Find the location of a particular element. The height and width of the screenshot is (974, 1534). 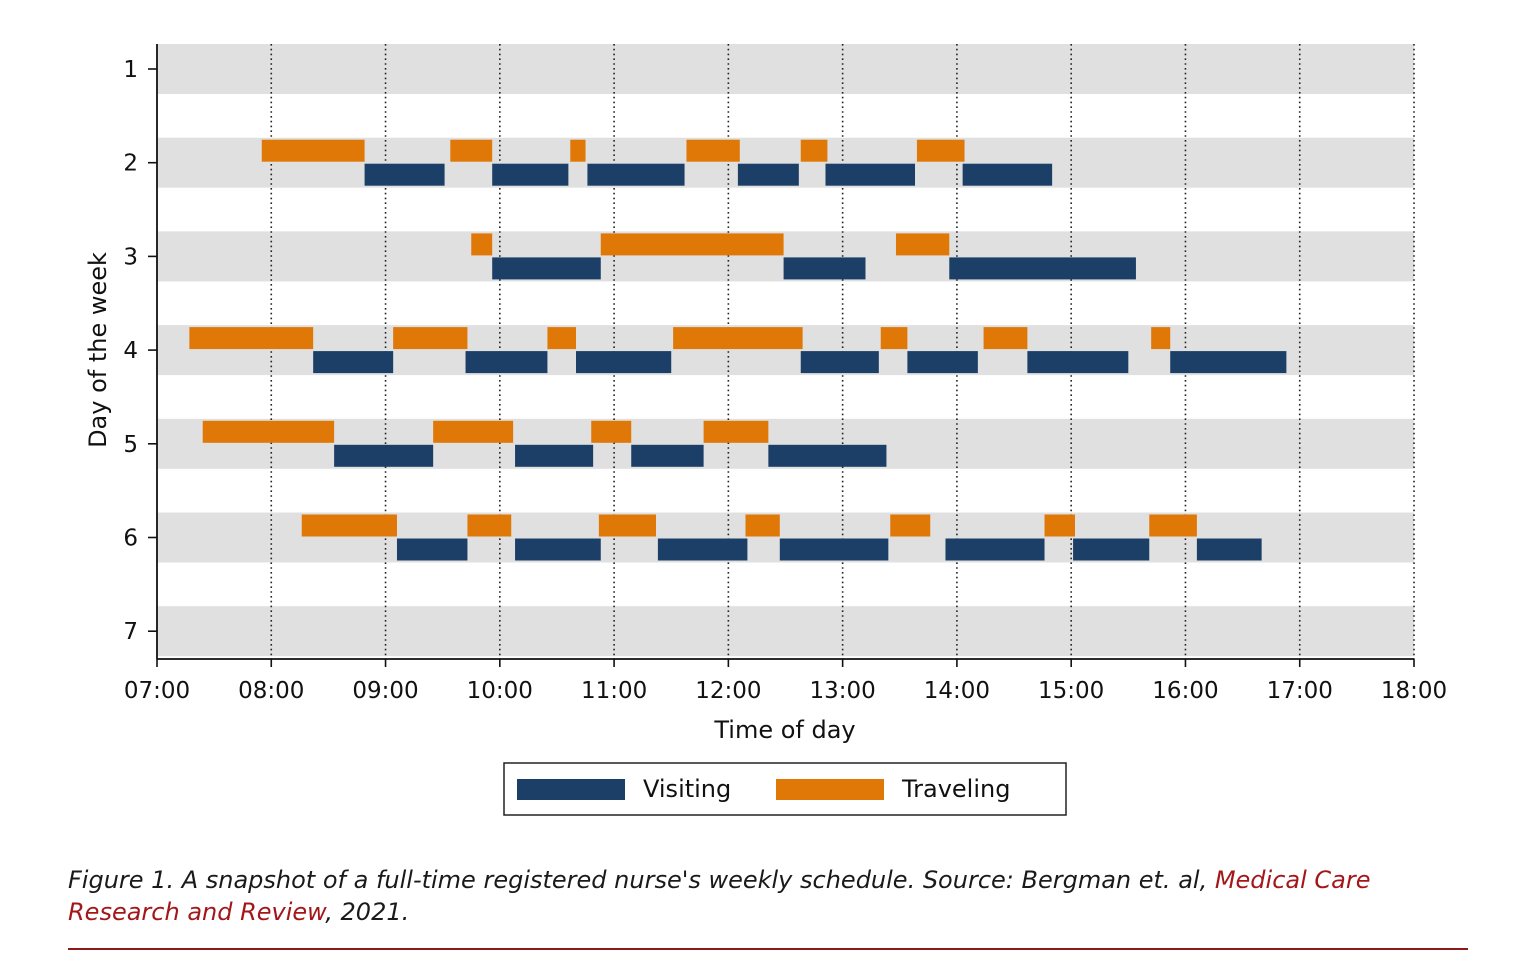

y-tick-label-5: 5 is located at coordinates (130, 445).